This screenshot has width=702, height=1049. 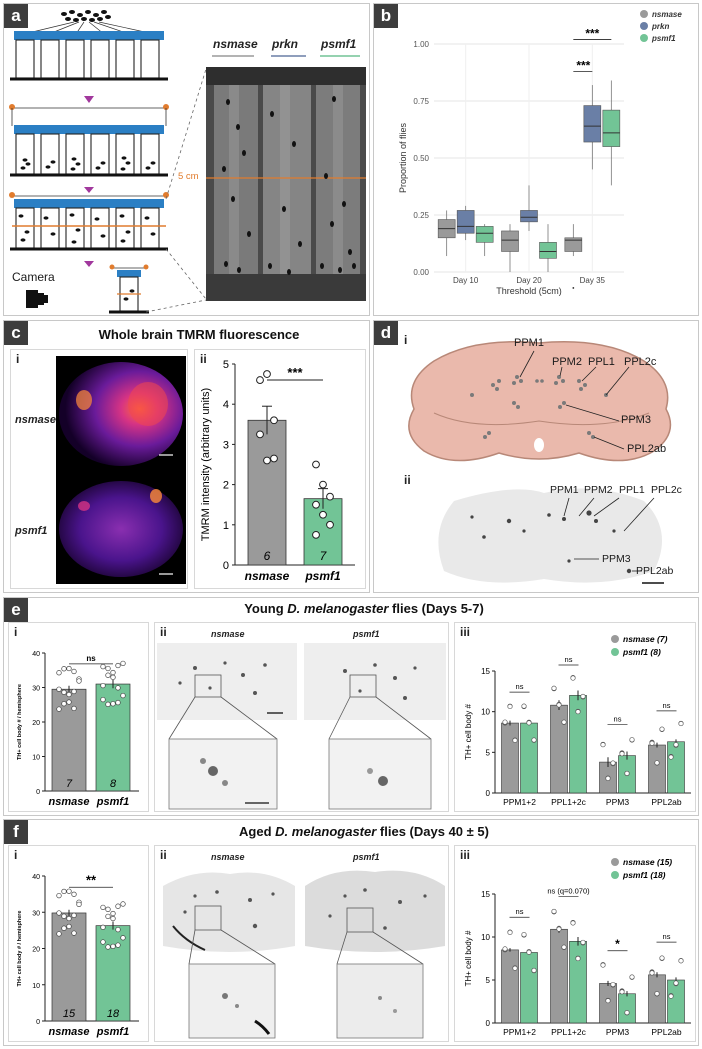 I want to click on bar-psmf1, so click(x=113, y=973).